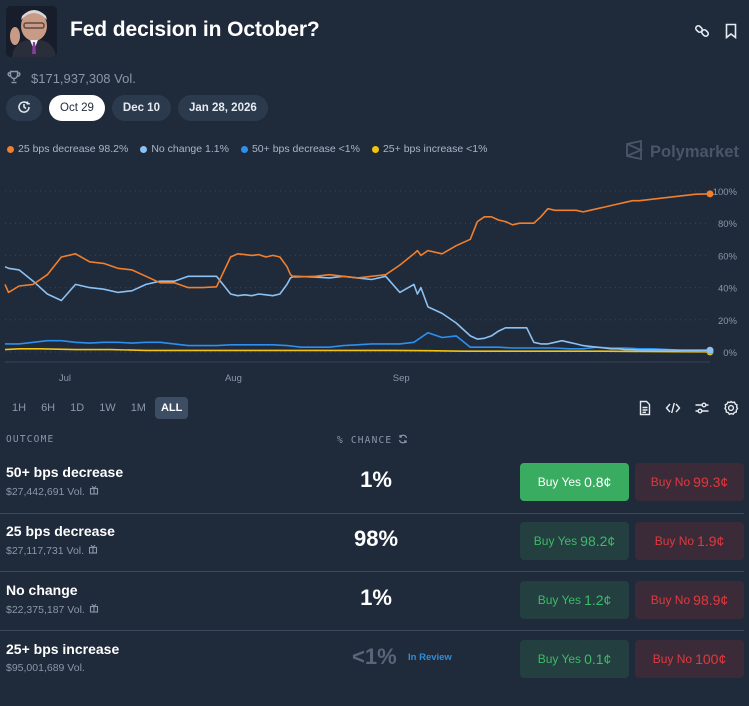 This screenshot has height=706, width=749. I want to click on outcome-volume: $95,001,689 Vol., so click(45, 668).